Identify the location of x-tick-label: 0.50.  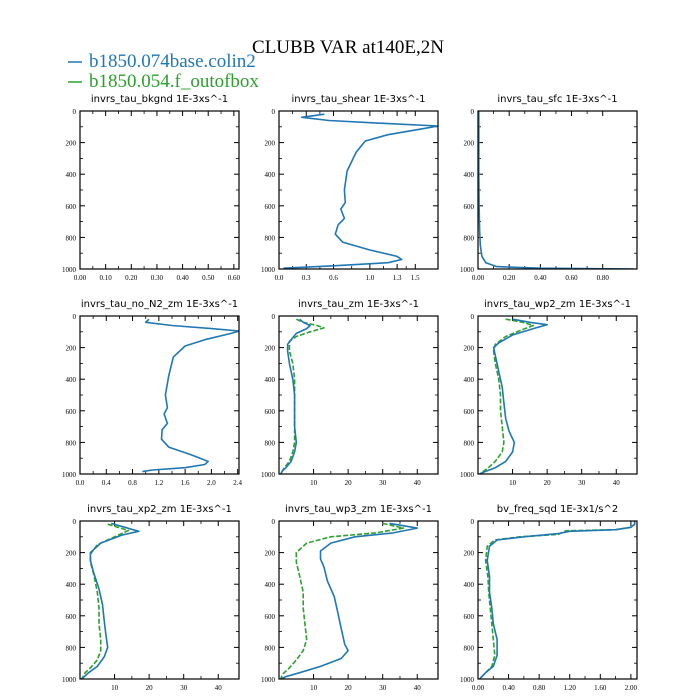
(208, 278).